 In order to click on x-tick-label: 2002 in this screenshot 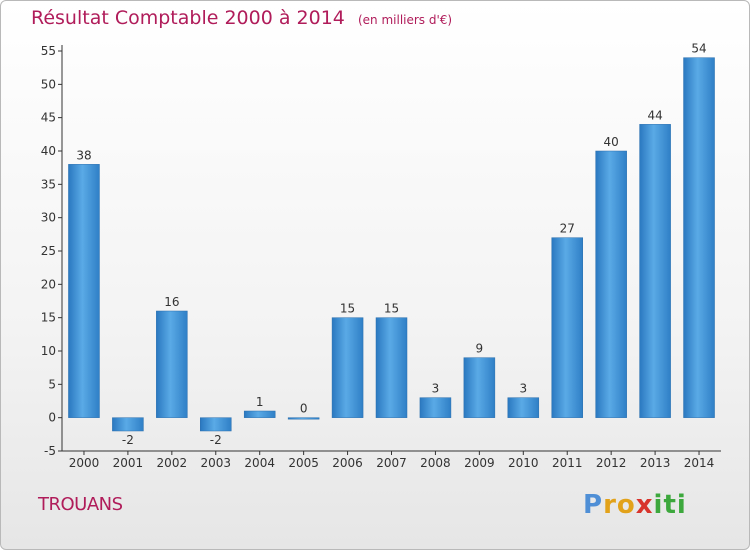, I will do `click(172, 463)`.